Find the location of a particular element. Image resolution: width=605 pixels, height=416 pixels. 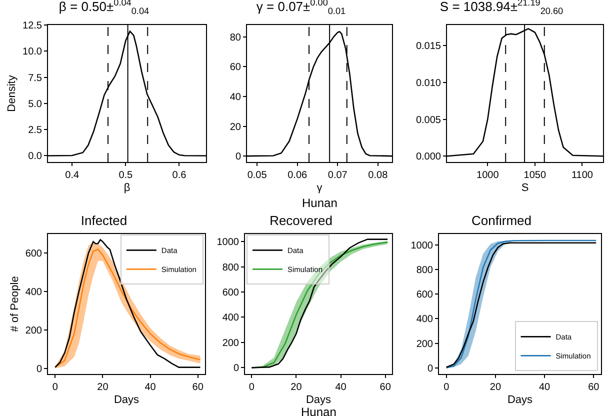

chart-title: Infected is located at coordinates (104, 220).